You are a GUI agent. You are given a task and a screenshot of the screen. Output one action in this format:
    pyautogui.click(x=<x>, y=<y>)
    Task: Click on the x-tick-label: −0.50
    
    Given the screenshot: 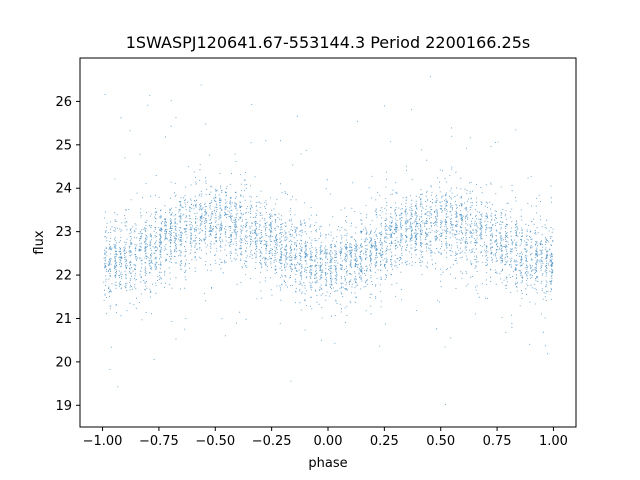 What is the action you would take?
    pyautogui.click(x=215, y=441)
    